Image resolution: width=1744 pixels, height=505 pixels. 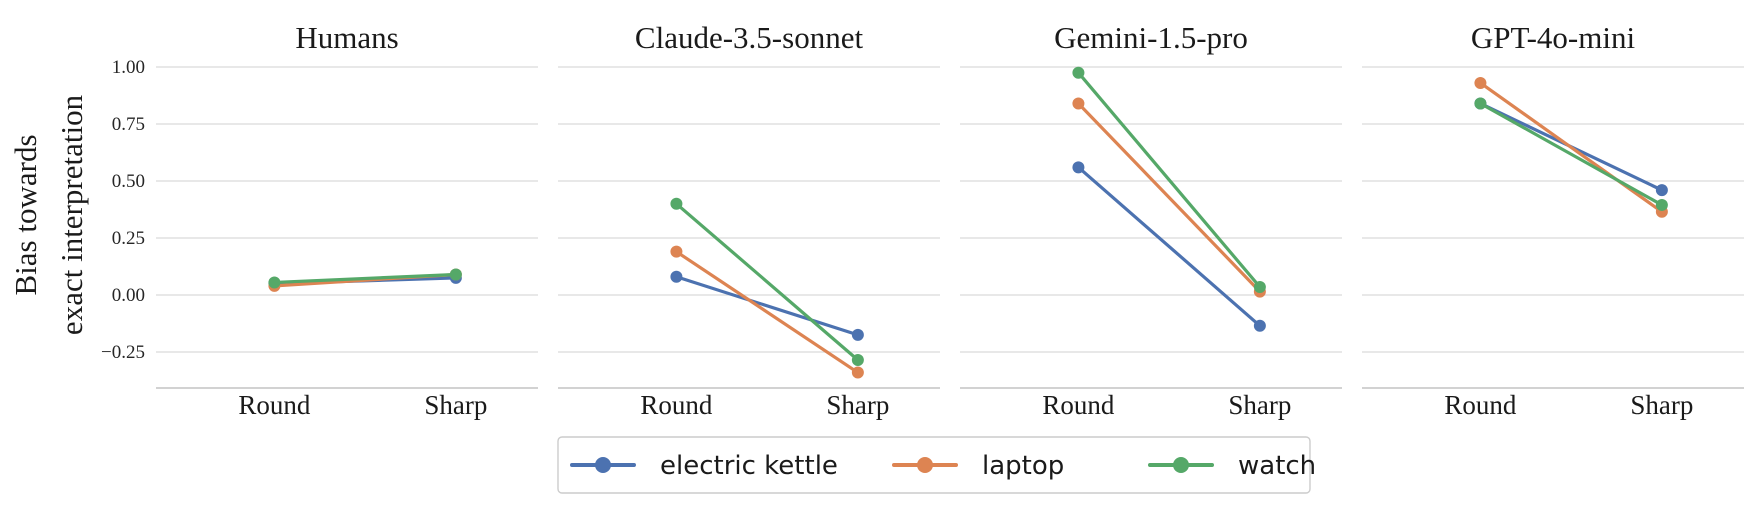 What do you see at coordinates (128, 124) in the screenshot?
I see `y-tick-label: 0.75` at bounding box center [128, 124].